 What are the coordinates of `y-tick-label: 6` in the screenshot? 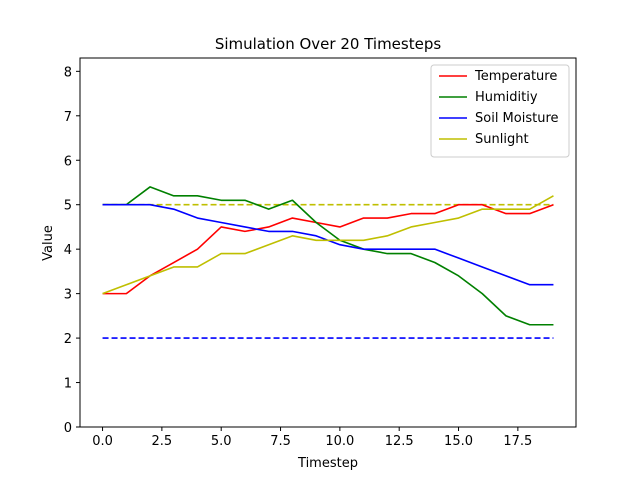 It's located at (68, 161).